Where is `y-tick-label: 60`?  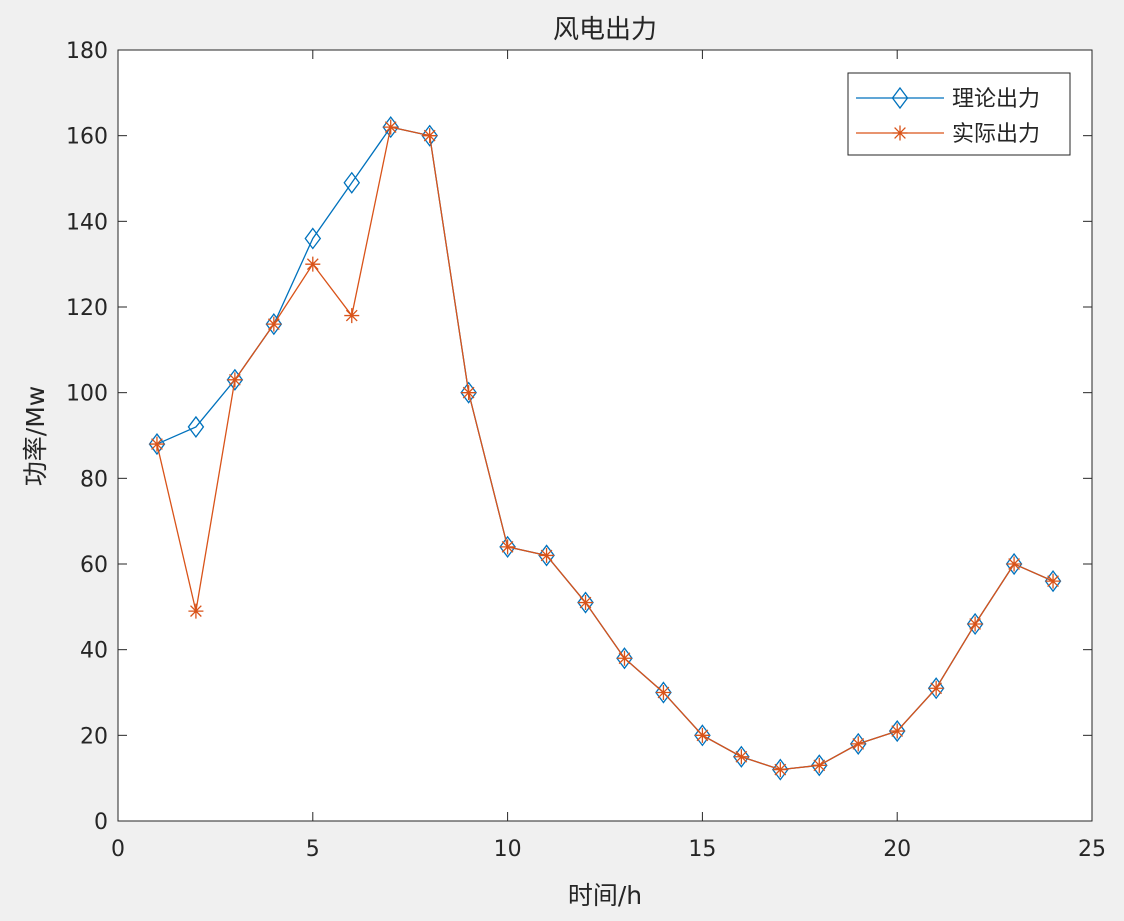
y-tick-label: 60 is located at coordinates (94, 565).